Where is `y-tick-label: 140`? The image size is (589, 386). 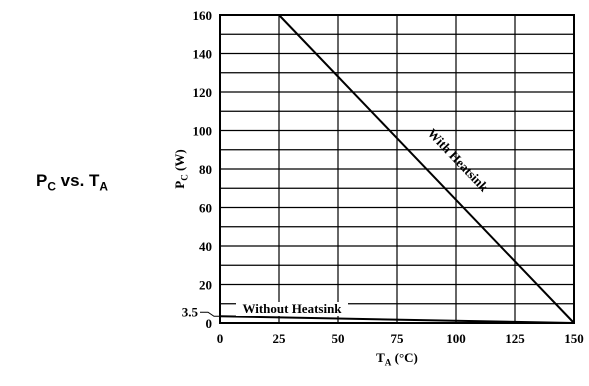
y-tick-label: 140 is located at coordinates (203, 54).